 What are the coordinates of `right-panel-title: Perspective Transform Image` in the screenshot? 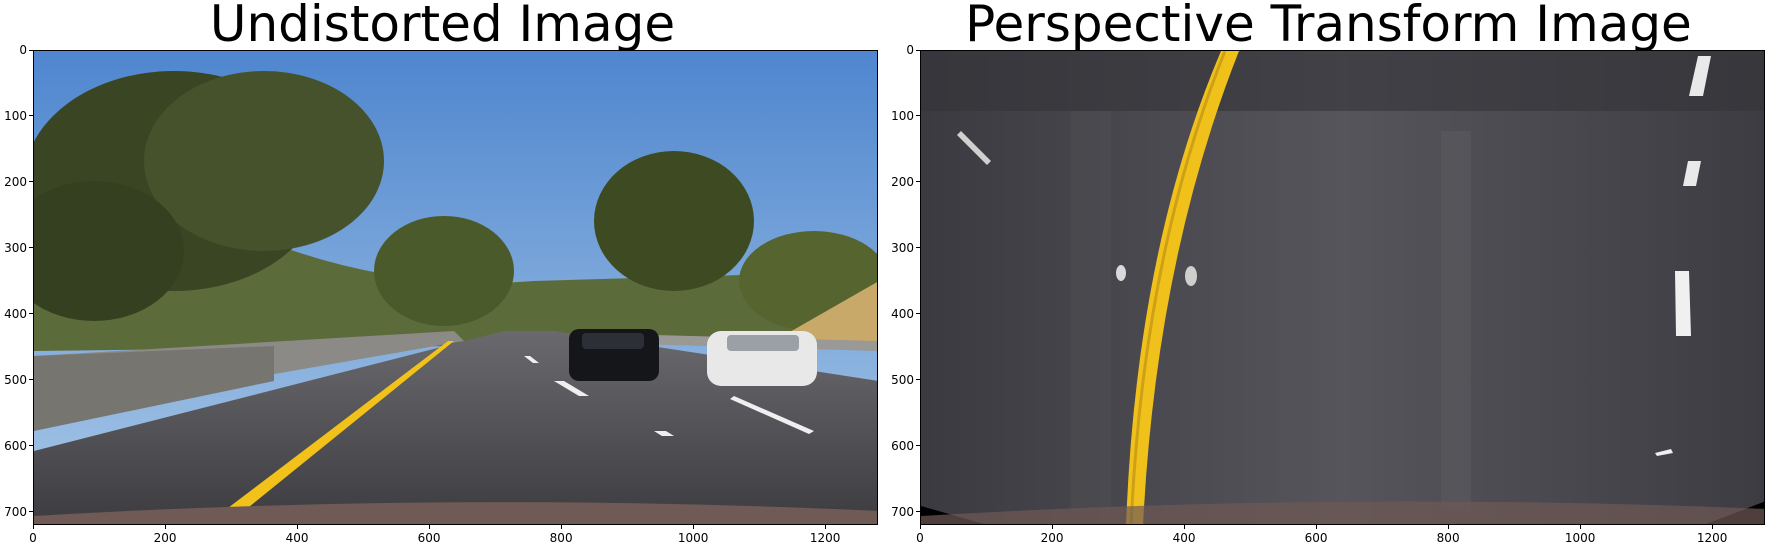 It's located at (1328, 26).